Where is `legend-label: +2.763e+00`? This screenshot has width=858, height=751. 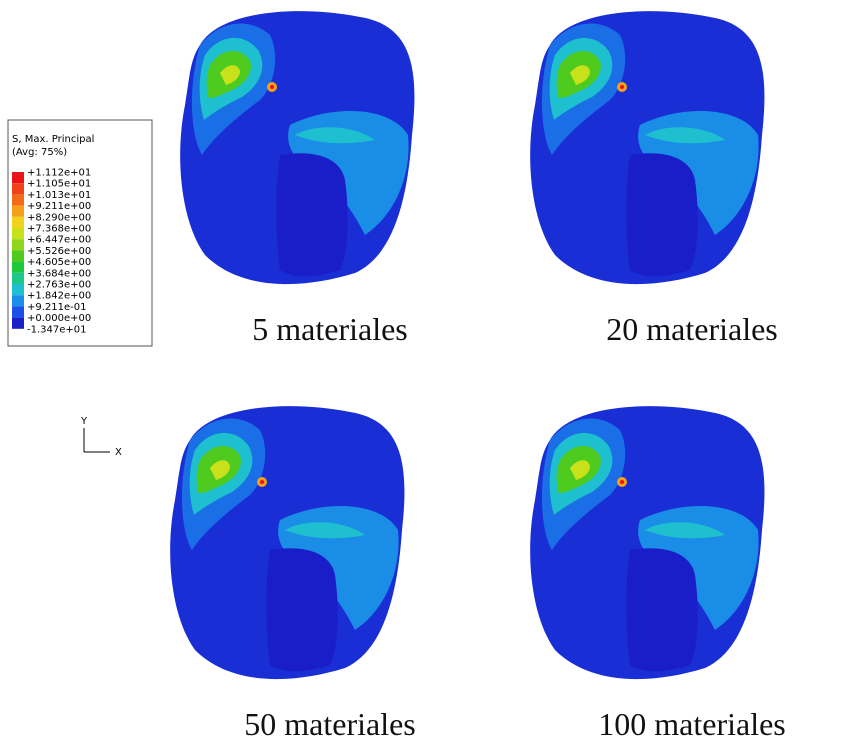 legend-label: +2.763e+00 is located at coordinates (59, 285).